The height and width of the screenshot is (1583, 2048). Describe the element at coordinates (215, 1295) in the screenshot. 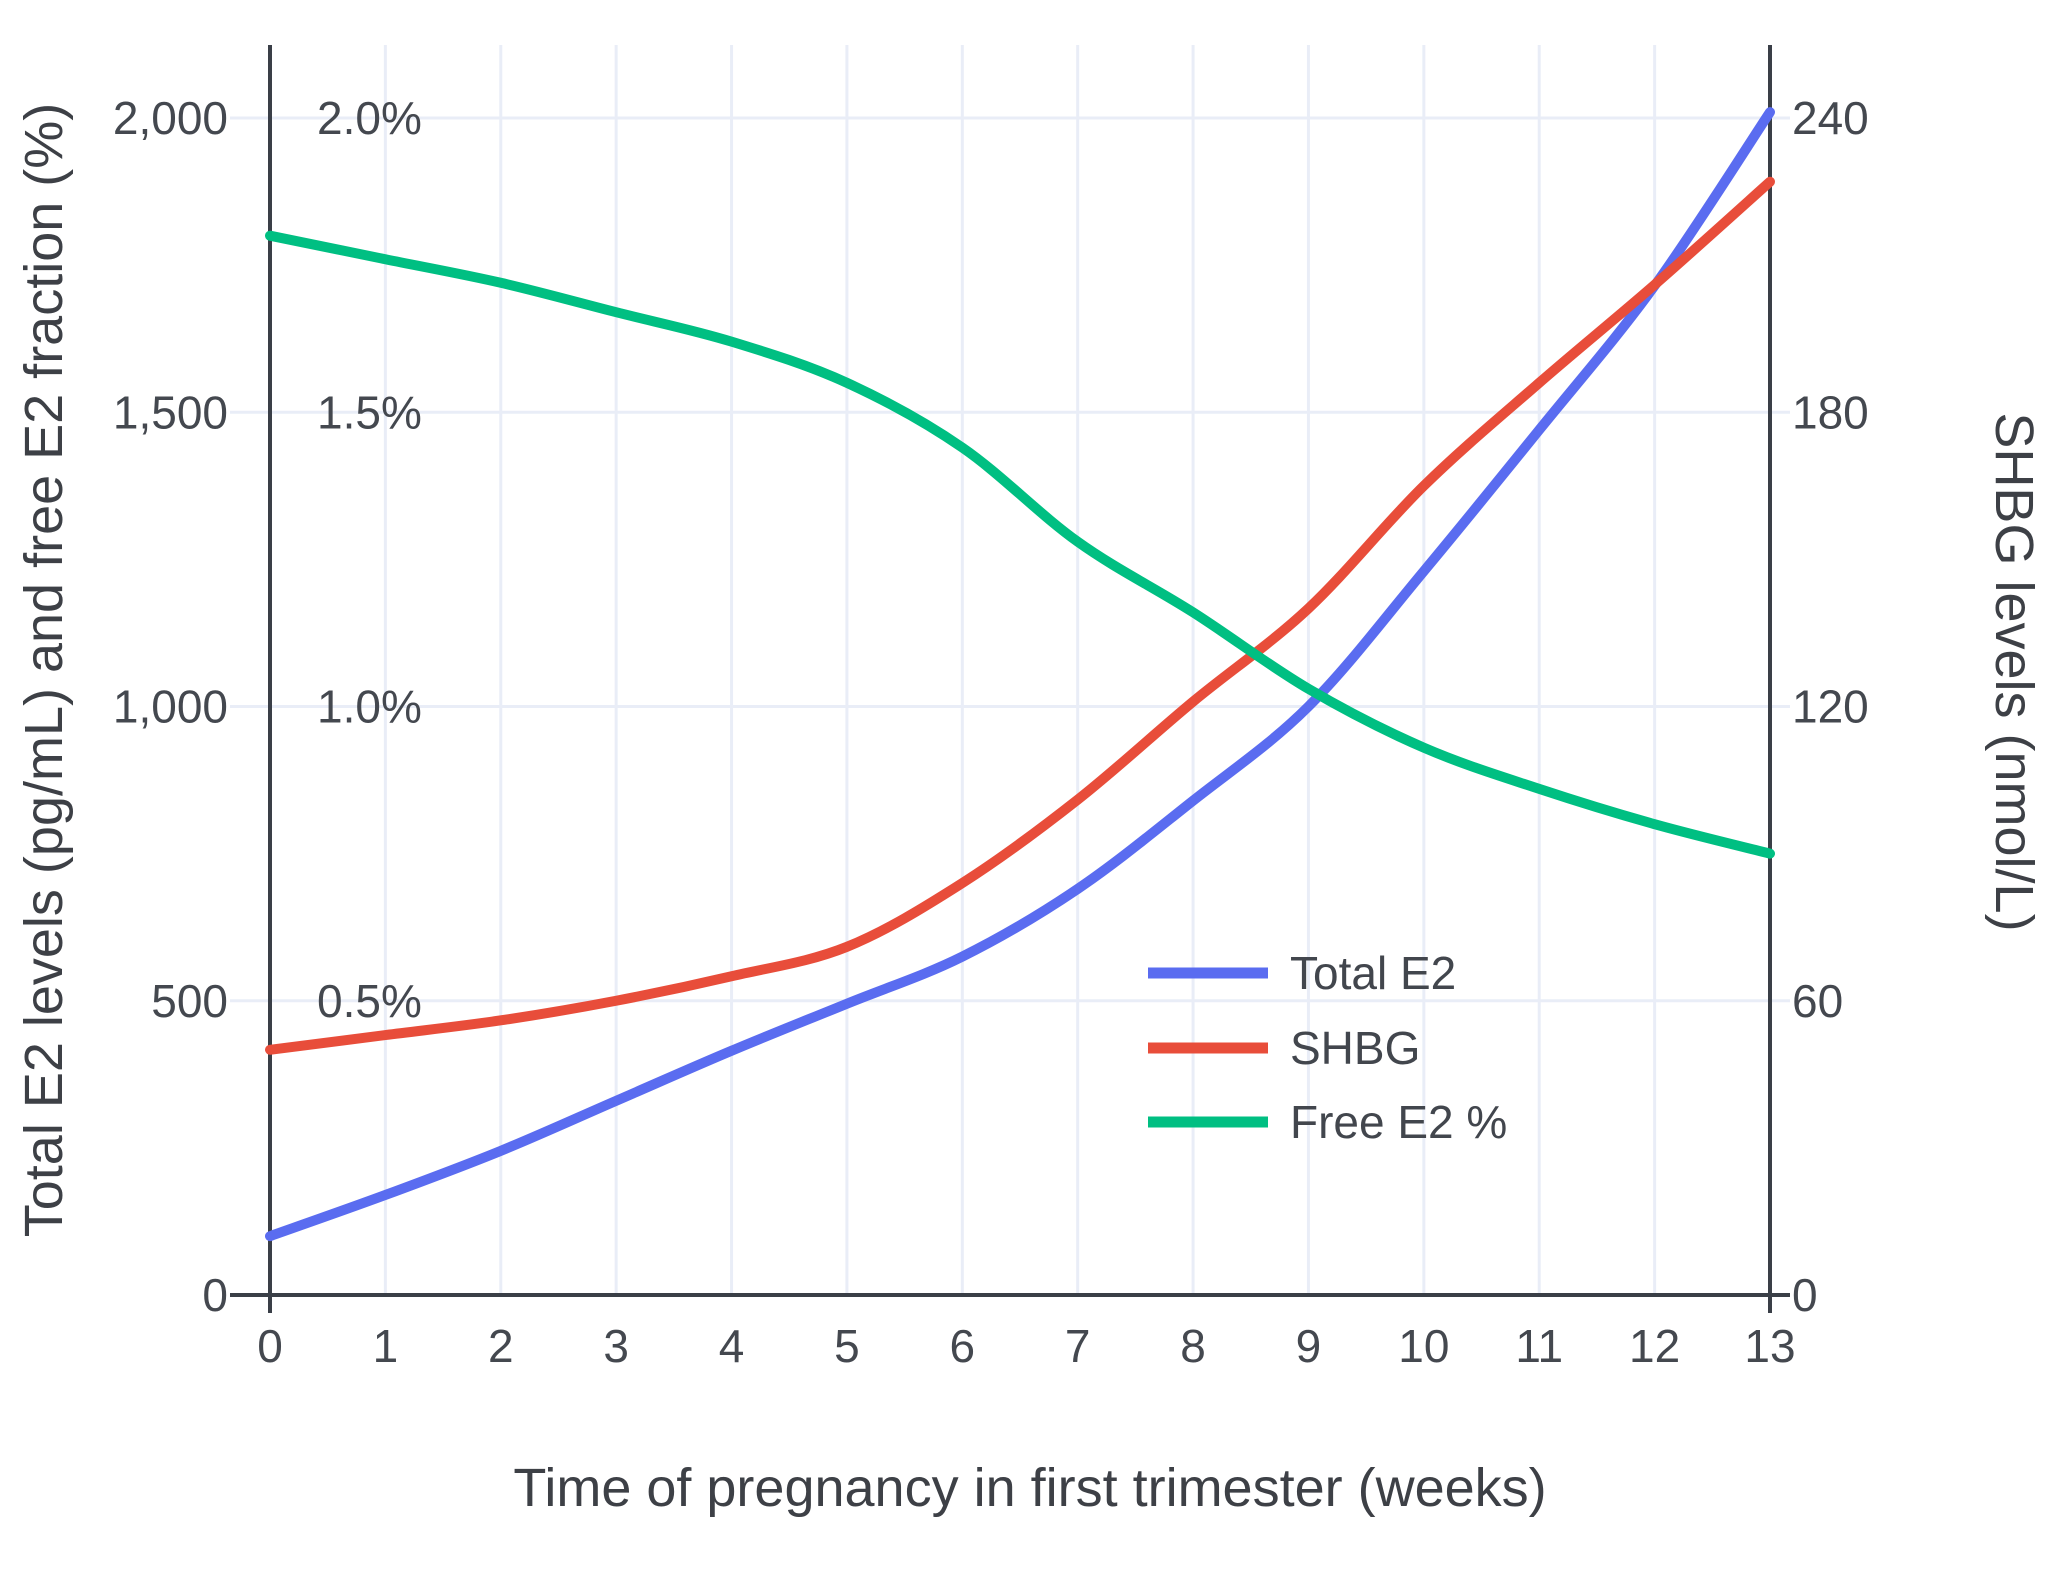

I see `y-axis-tick-label-left: 0` at that location.